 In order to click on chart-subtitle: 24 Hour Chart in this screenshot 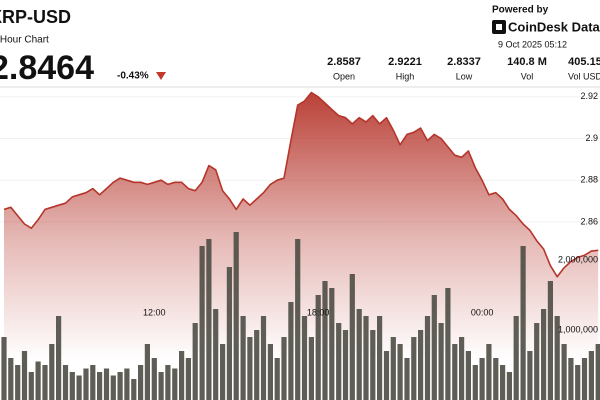, I will do `click(24, 40)`.